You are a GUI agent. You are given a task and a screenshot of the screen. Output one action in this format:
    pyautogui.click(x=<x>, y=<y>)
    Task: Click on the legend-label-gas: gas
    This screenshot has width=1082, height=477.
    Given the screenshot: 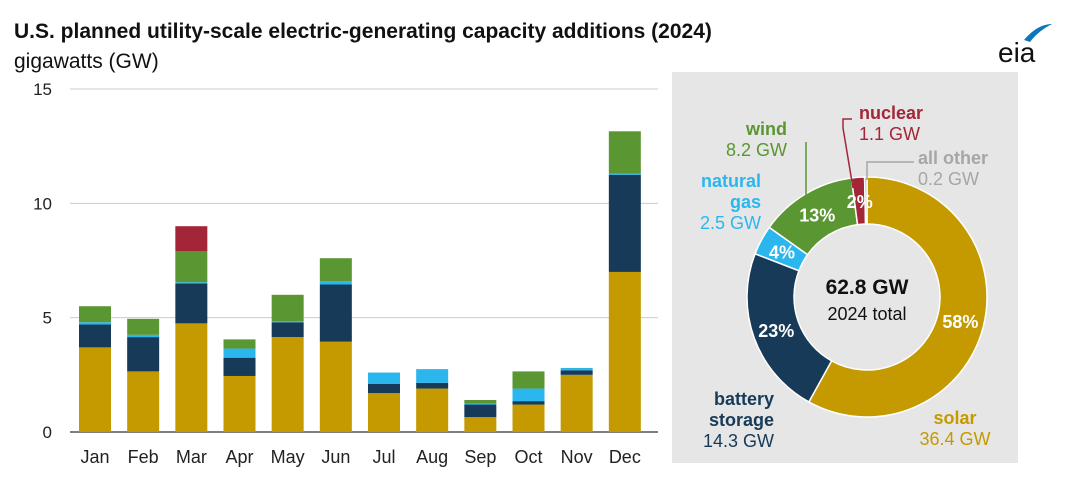 What is the action you would take?
    pyautogui.click(x=745, y=202)
    